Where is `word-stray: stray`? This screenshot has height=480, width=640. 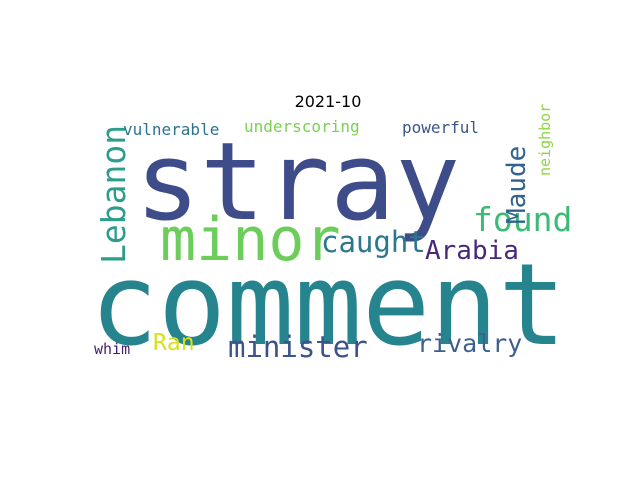 word-stray: stray is located at coordinates (298, 182).